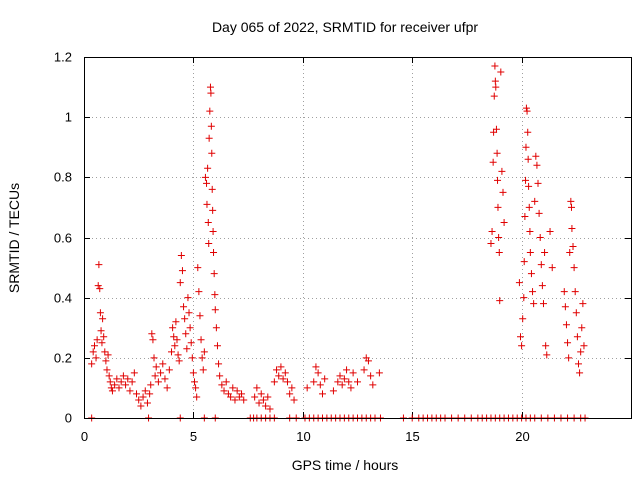 The width and height of the screenshot is (640, 480). What do you see at coordinates (68, 418) in the screenshot?
I see `y-tick-label: 0` at bounding box center [68, 418].